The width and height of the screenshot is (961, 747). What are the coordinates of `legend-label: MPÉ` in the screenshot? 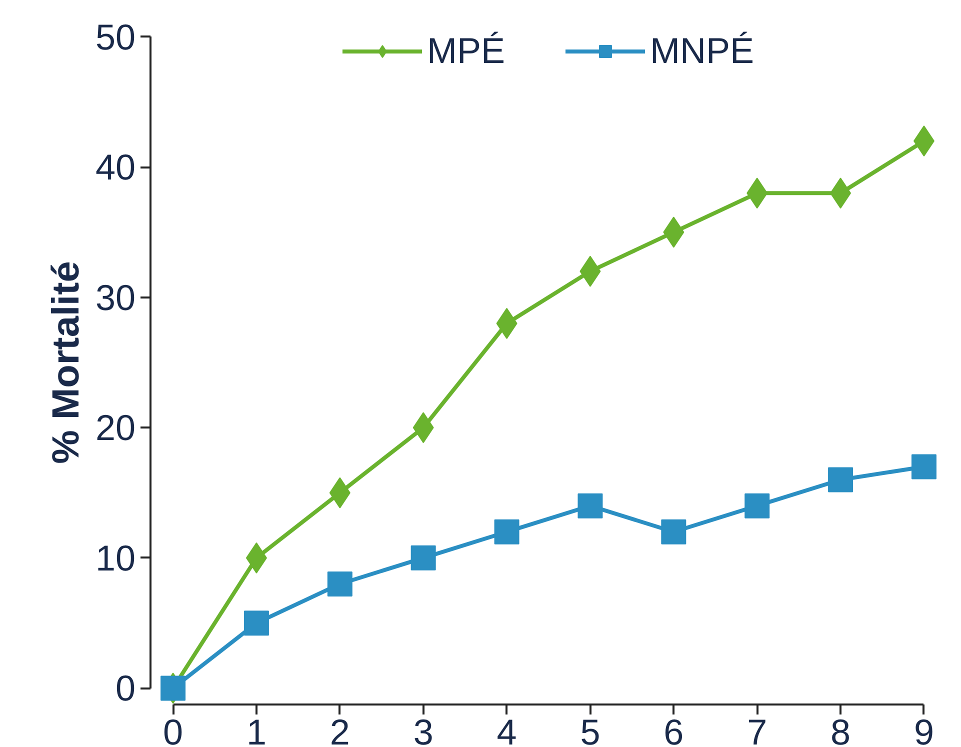 It's located at (465, 51).